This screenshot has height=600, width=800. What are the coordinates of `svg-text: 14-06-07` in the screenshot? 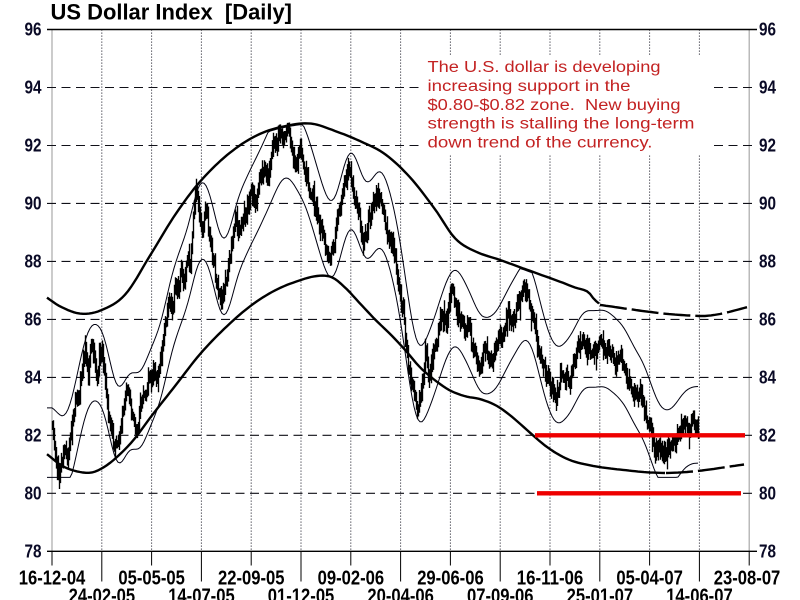 It's located at (699, 593).